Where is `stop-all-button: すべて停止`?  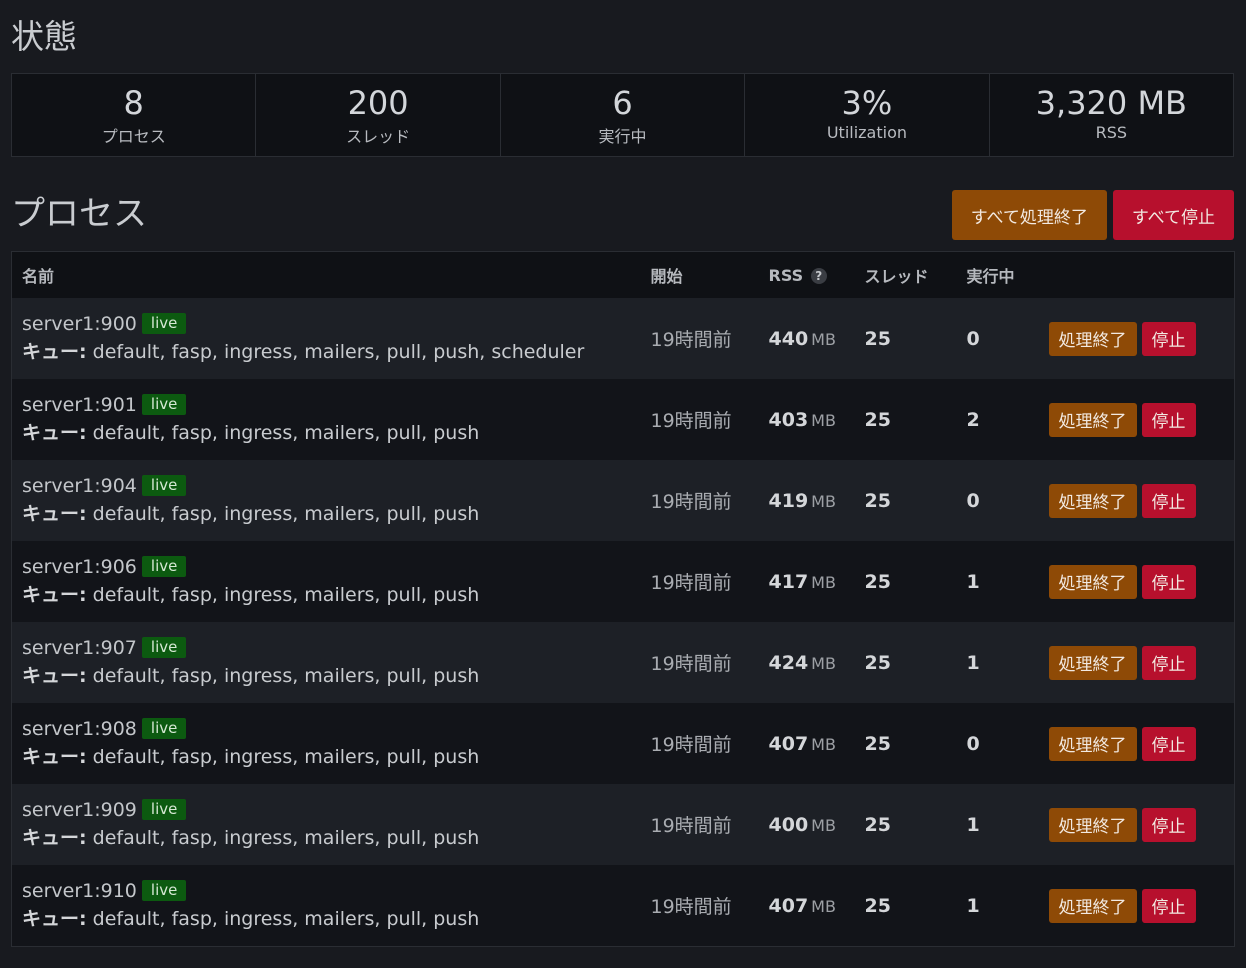
stop-all-button: すべて停止 is located at coordinates (1173, 215).